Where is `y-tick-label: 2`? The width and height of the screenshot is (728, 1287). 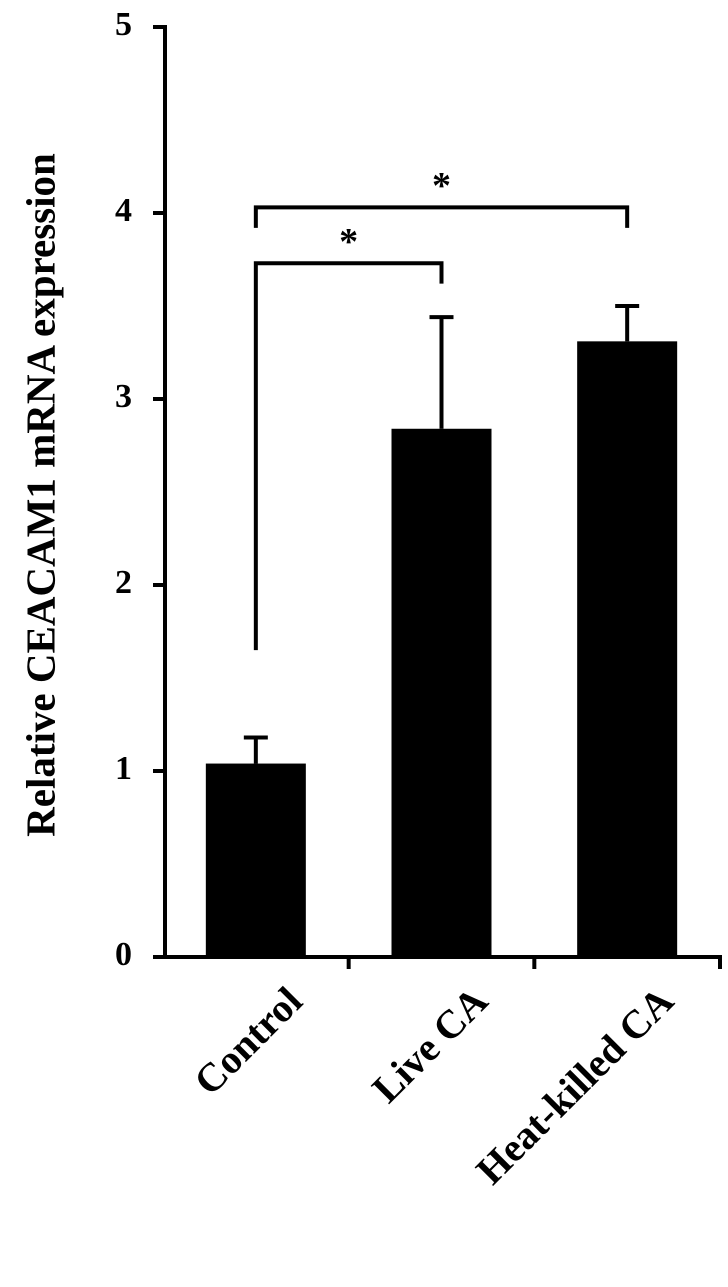 y-tick-label: 2 is located at coordinates (123, 582).